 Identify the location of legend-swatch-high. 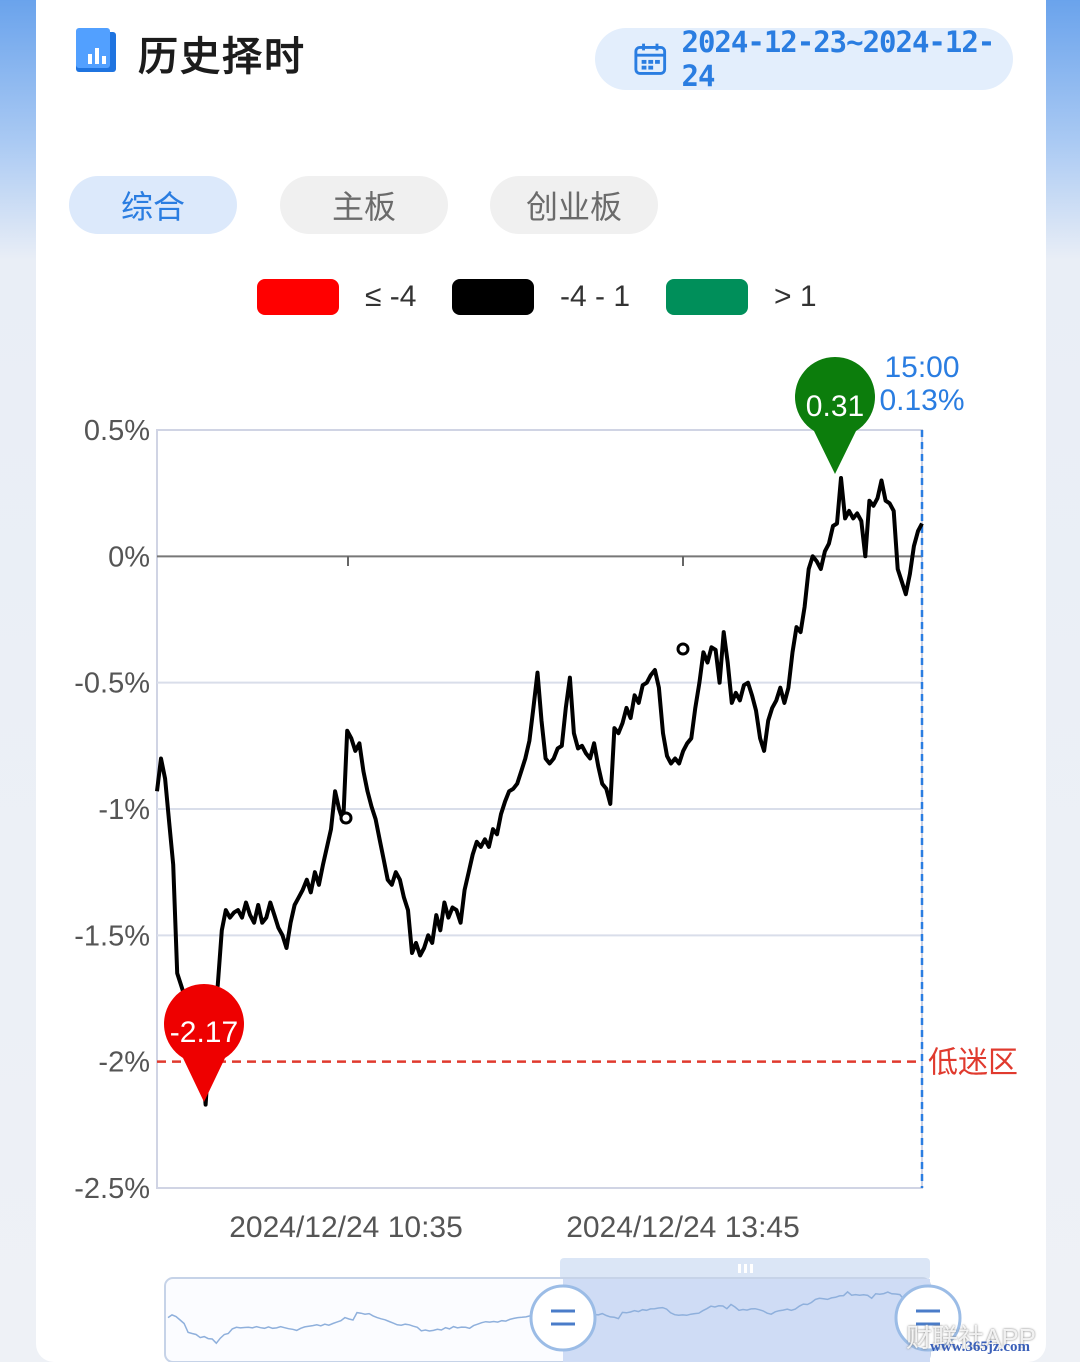
(707, 297).